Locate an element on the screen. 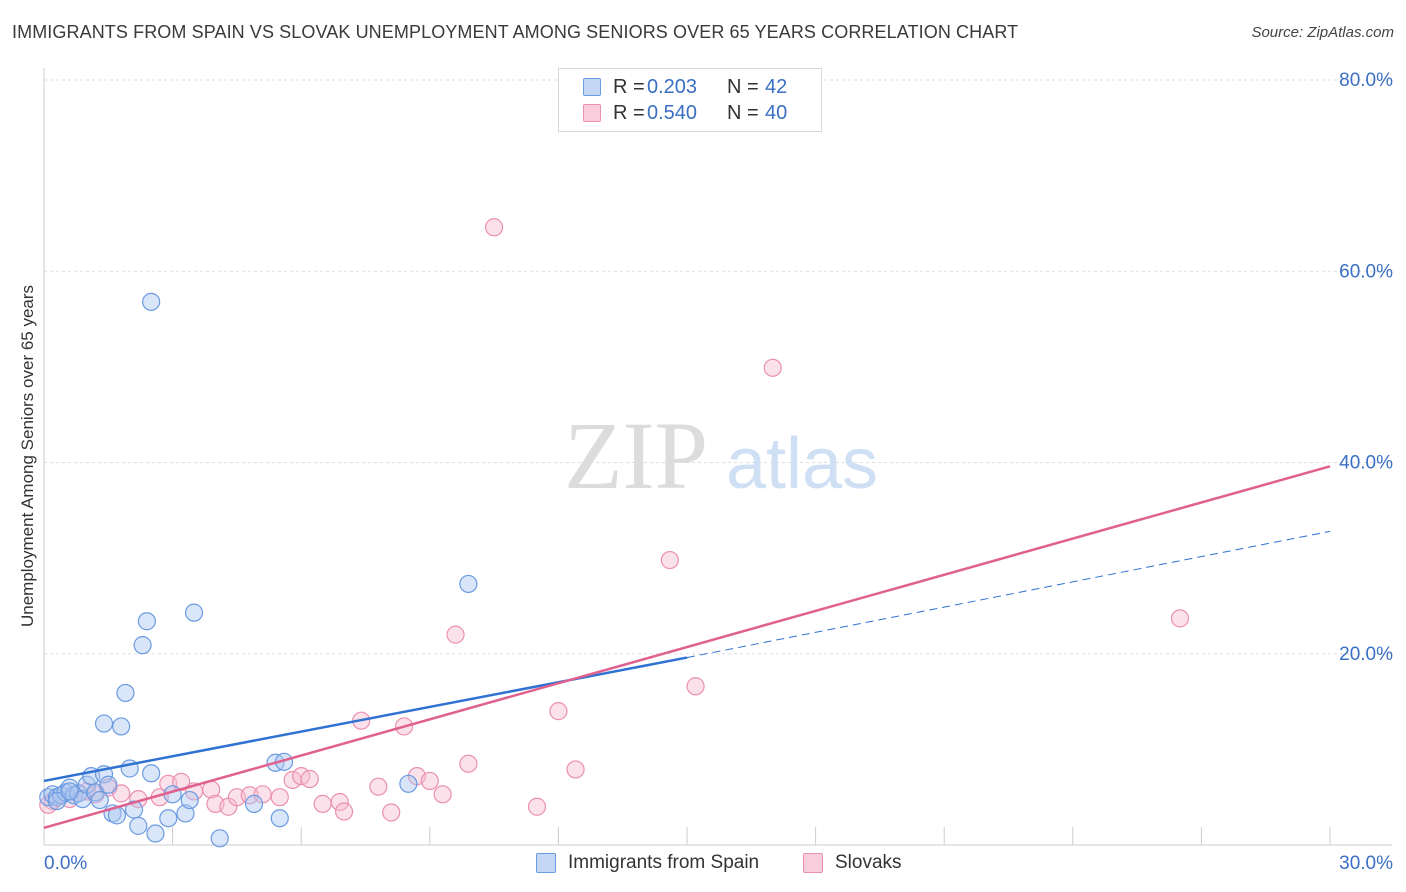  y-tick-label-1: 40.0% is located at coordinates (1366, 463).